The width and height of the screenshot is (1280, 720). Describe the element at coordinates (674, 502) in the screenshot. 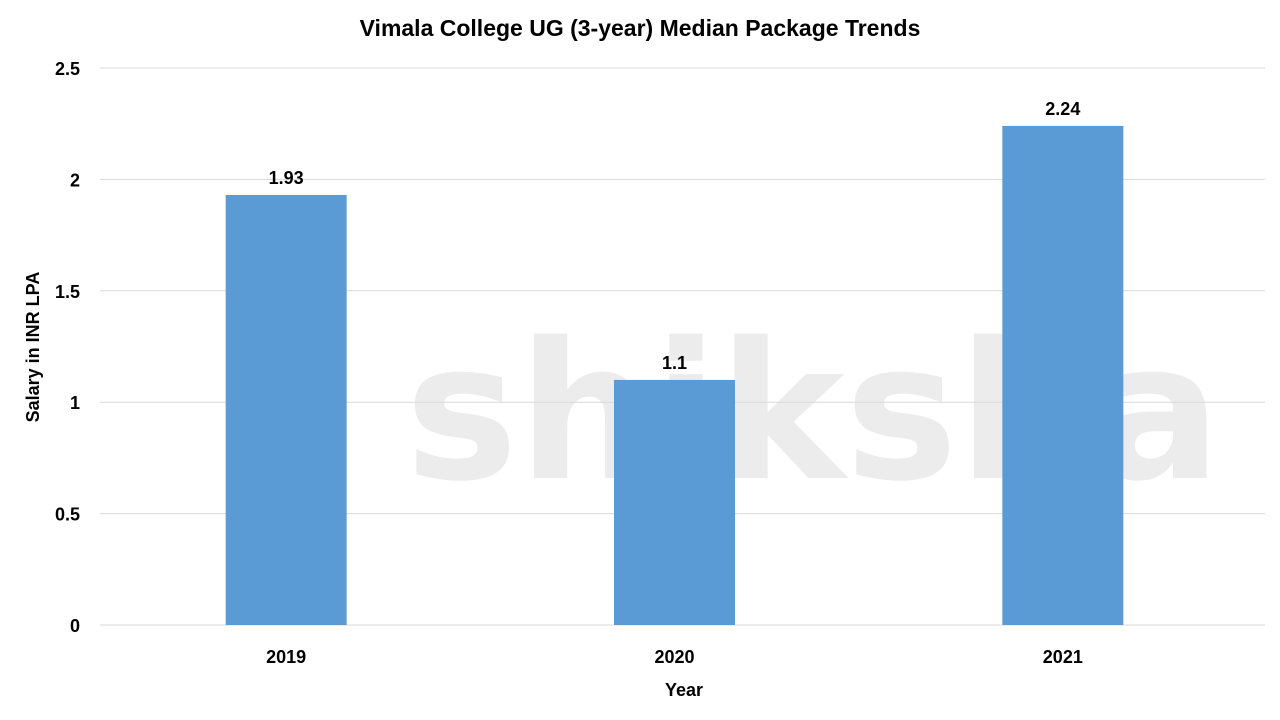

I see `bar-2020` at that location.